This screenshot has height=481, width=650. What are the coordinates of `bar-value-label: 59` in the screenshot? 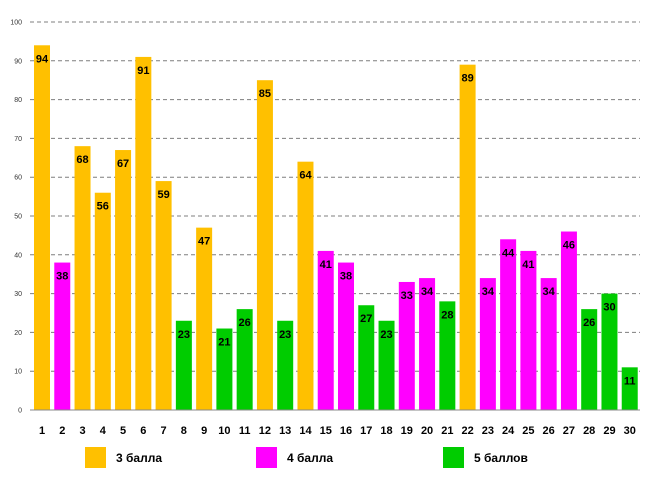 It's located at (163, 195).